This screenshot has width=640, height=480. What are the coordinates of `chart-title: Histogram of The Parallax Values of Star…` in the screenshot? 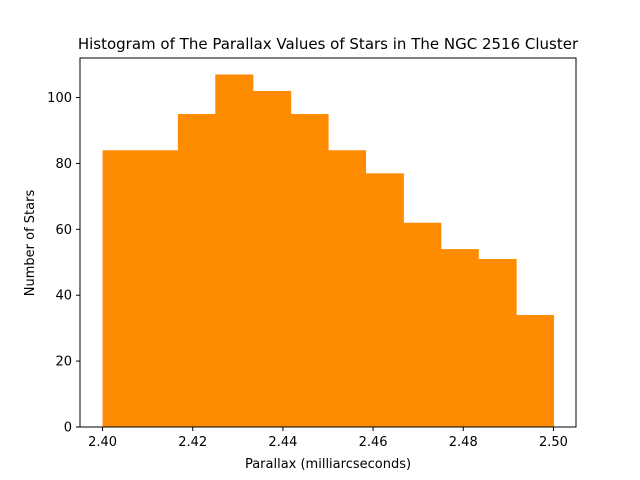 It's located at (328, 44).